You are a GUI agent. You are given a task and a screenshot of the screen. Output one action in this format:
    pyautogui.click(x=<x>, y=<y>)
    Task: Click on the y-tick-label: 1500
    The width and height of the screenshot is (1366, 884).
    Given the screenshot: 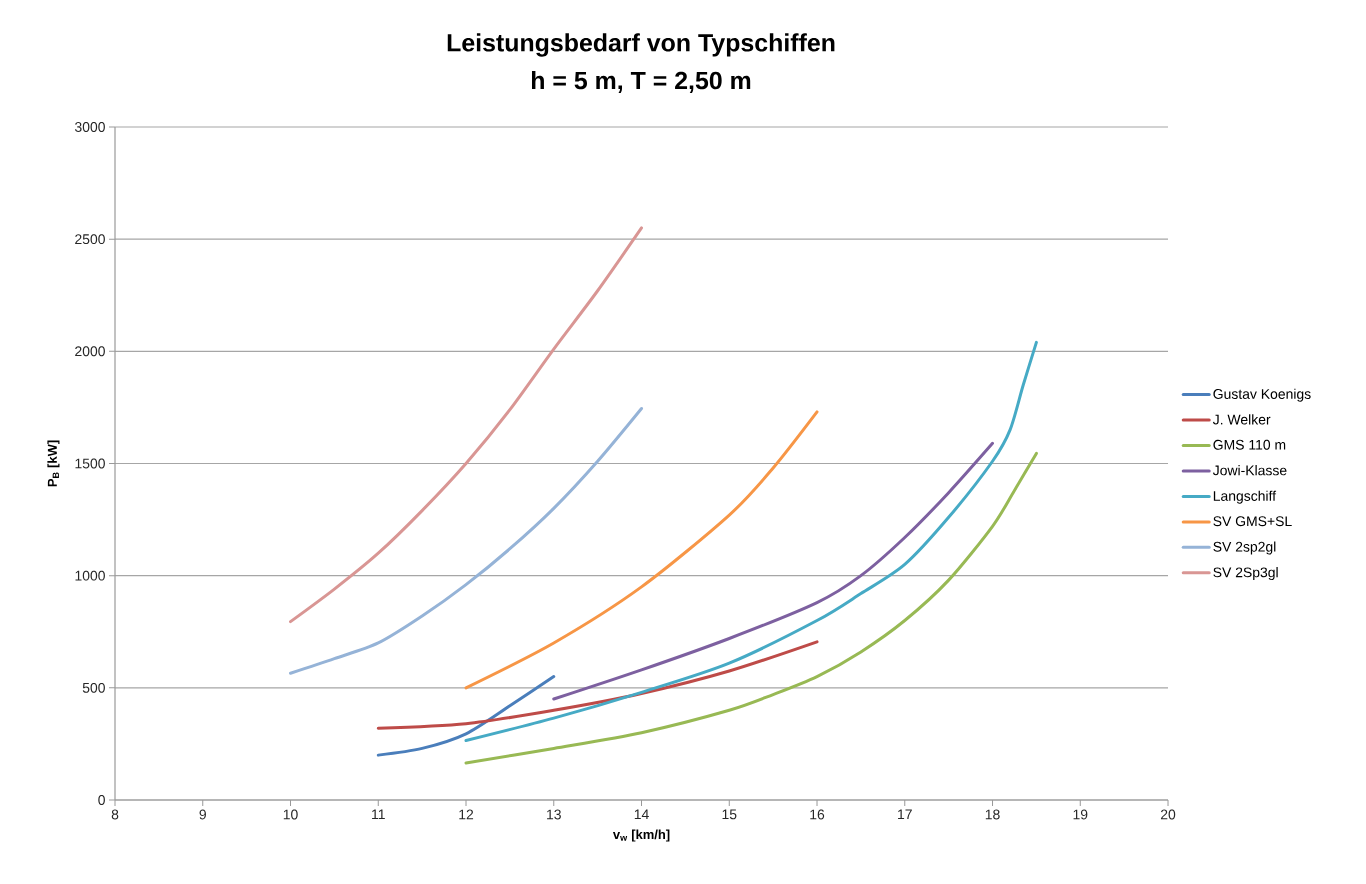 What is the action you would take?
    pyautogui.click(x=90, y=463)
    